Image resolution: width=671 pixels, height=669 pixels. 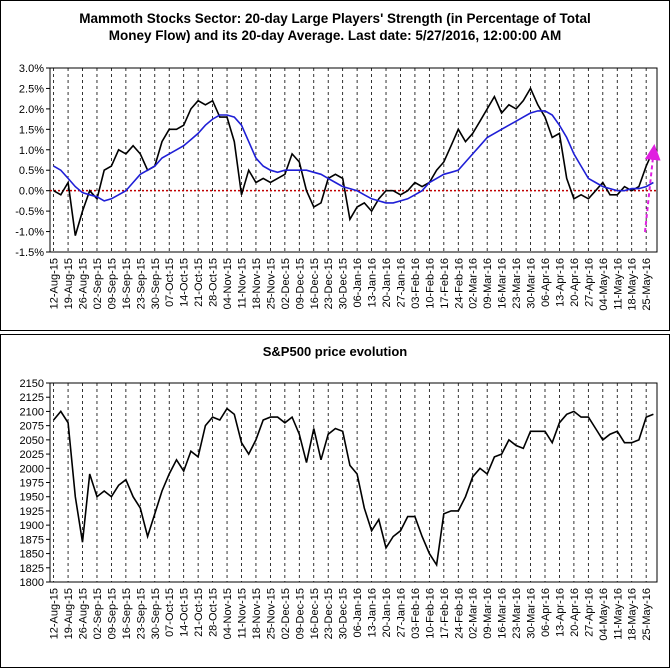 I want to click on y-tick-label: 0.0%, so click(x=31, y=192).